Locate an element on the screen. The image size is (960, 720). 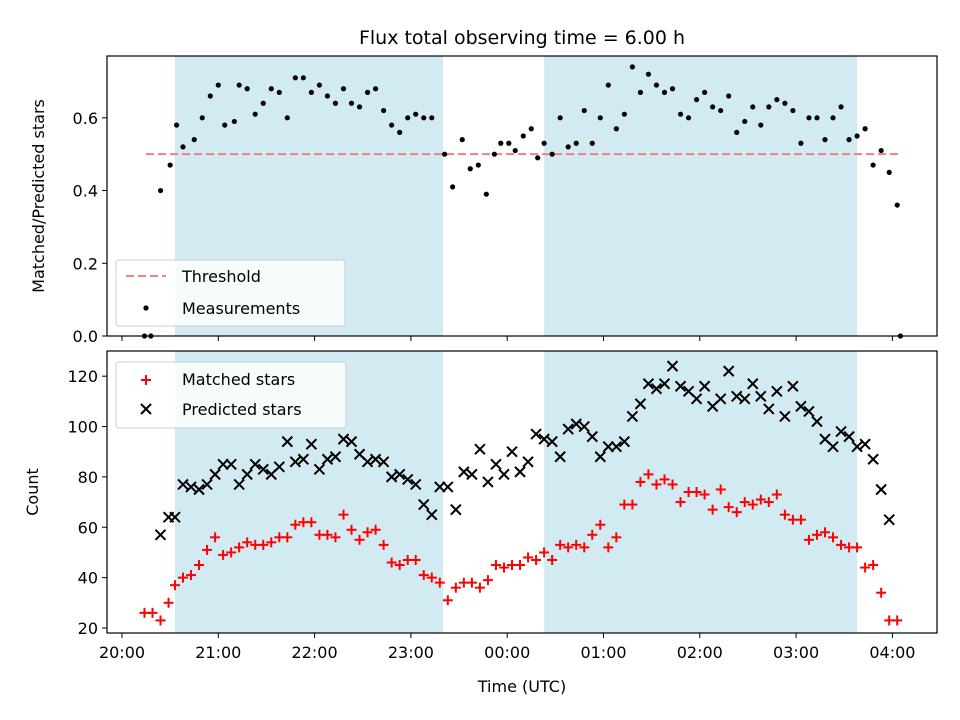
bottom-legend: Matched stars Predicted stars is located at coordinates (231, 395).